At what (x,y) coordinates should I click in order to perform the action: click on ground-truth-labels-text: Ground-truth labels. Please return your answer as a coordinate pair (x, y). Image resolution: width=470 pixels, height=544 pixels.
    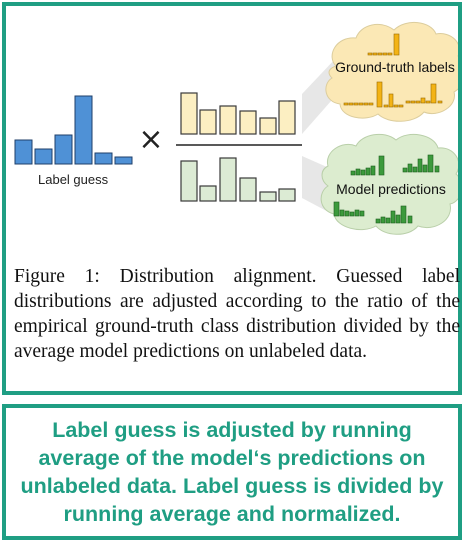
    Looking at the image, I should click on (395, 67).